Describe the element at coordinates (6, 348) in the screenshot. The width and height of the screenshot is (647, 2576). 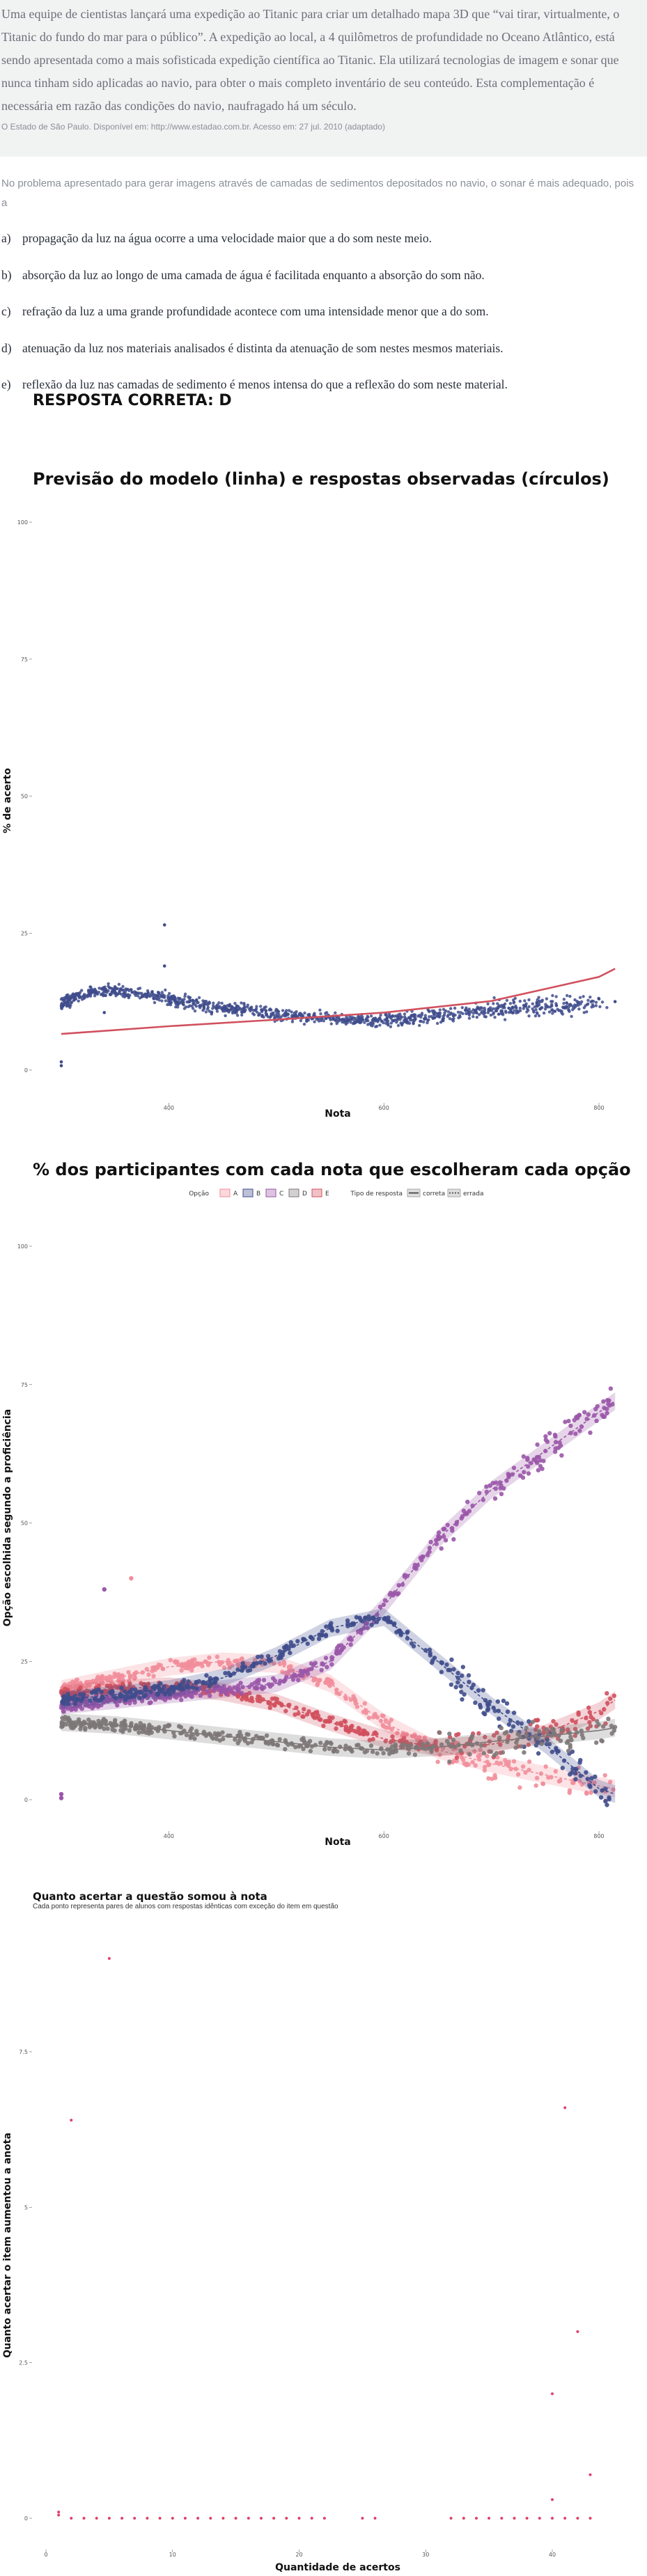
I see `option-d-letter: d)` at that location.